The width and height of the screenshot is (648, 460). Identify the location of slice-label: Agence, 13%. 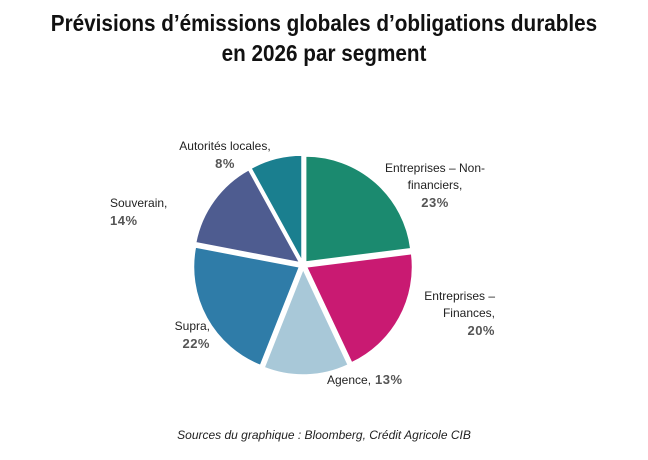
(387, 380).